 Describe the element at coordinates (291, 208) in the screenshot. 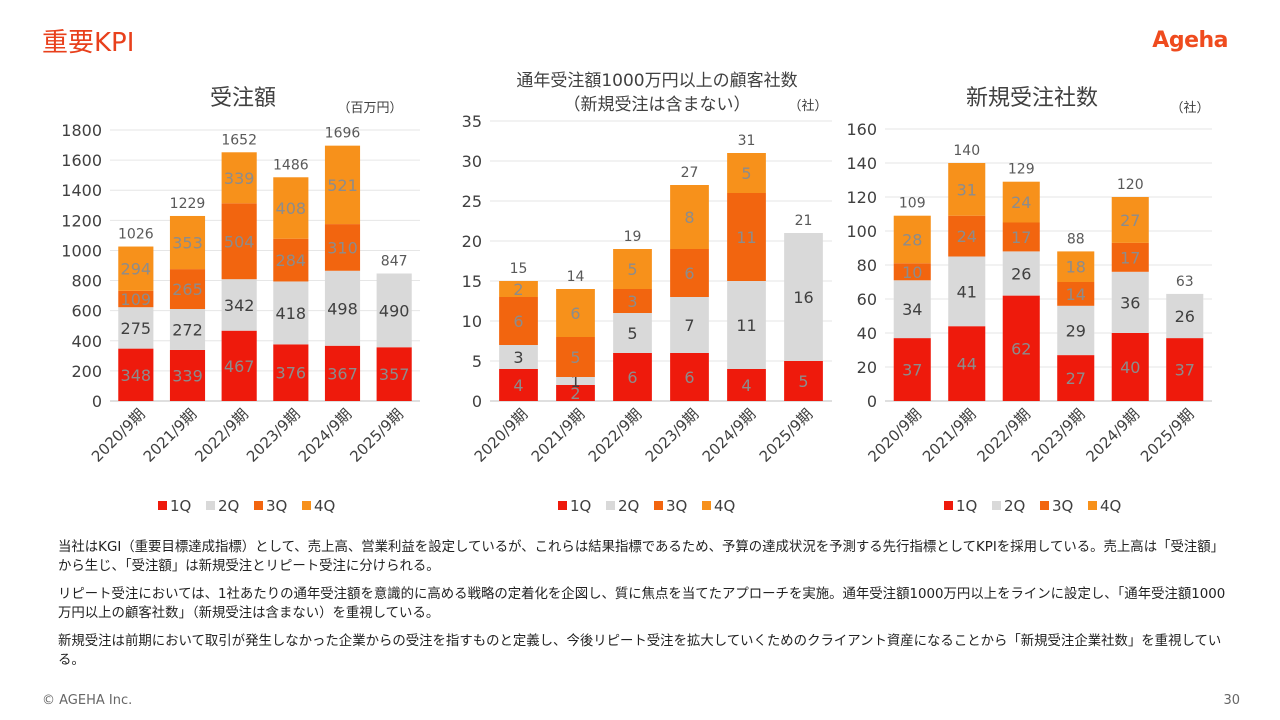

I see `data-label: 408` at that location.